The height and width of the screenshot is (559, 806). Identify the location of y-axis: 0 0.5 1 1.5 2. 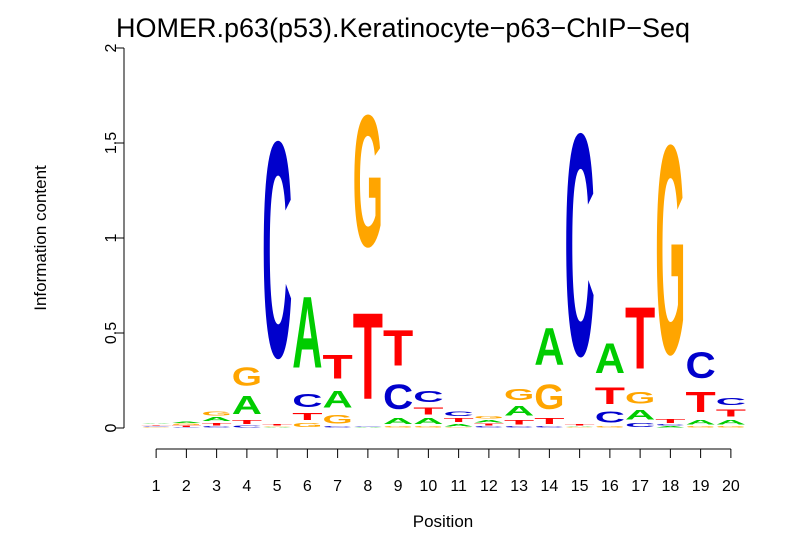
(114, 237).